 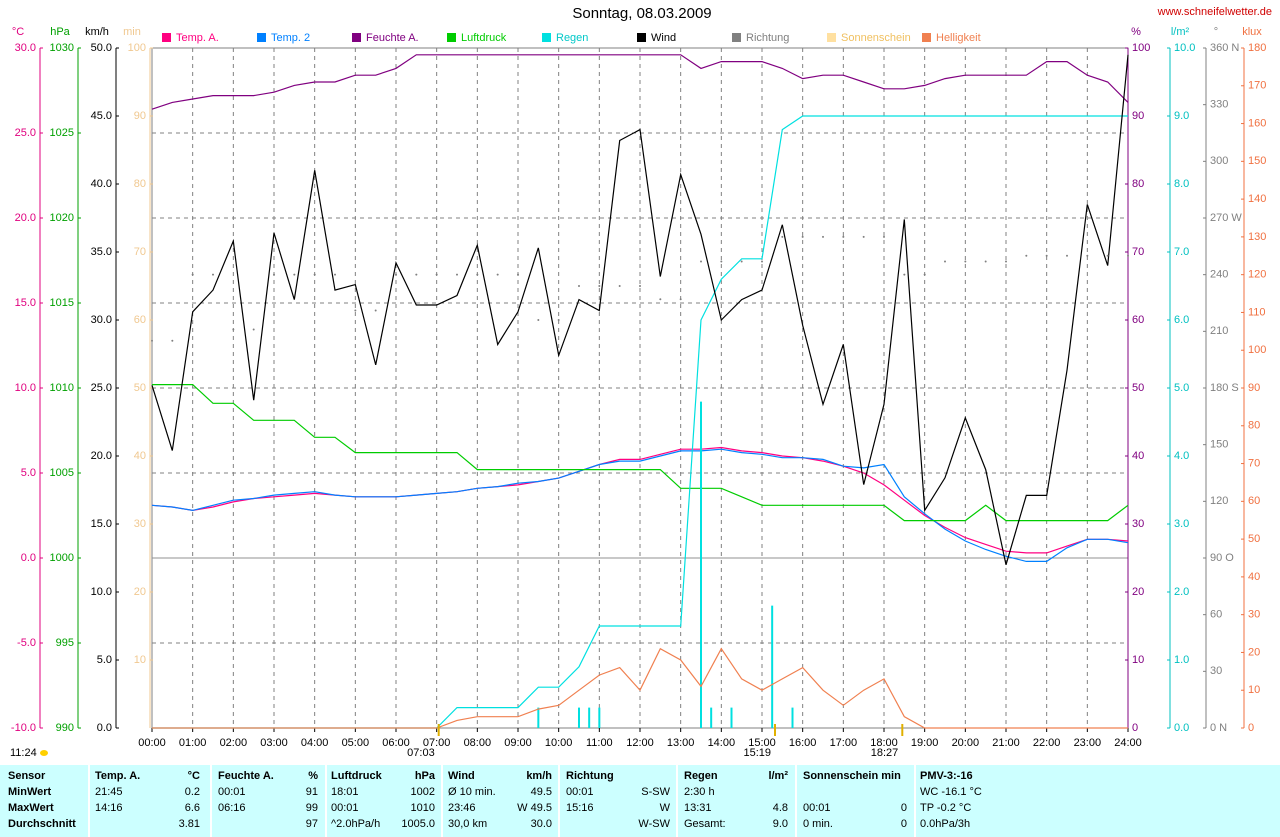 I want to click on series-line, so click(x=640, y=688).